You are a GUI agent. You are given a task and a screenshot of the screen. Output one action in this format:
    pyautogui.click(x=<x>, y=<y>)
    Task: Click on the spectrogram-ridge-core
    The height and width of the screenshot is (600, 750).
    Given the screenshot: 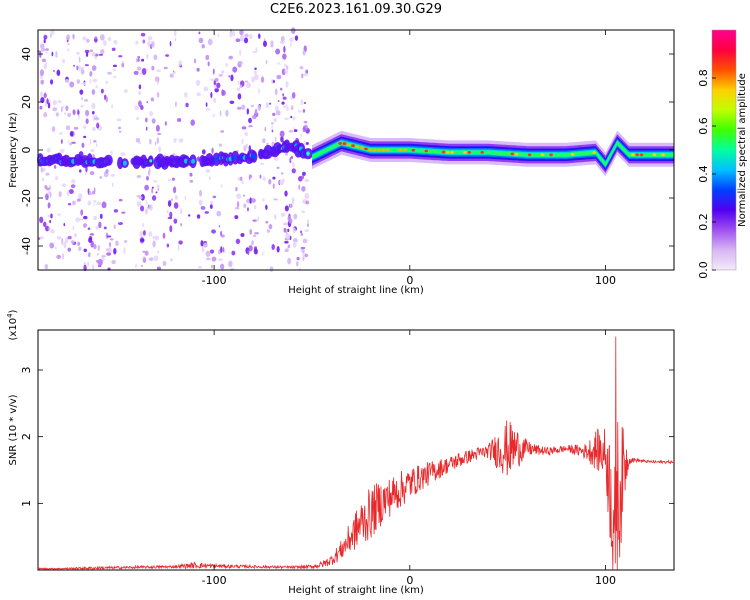 What is the action you would take?
    pyautogui.click(x=254, y=157)
    